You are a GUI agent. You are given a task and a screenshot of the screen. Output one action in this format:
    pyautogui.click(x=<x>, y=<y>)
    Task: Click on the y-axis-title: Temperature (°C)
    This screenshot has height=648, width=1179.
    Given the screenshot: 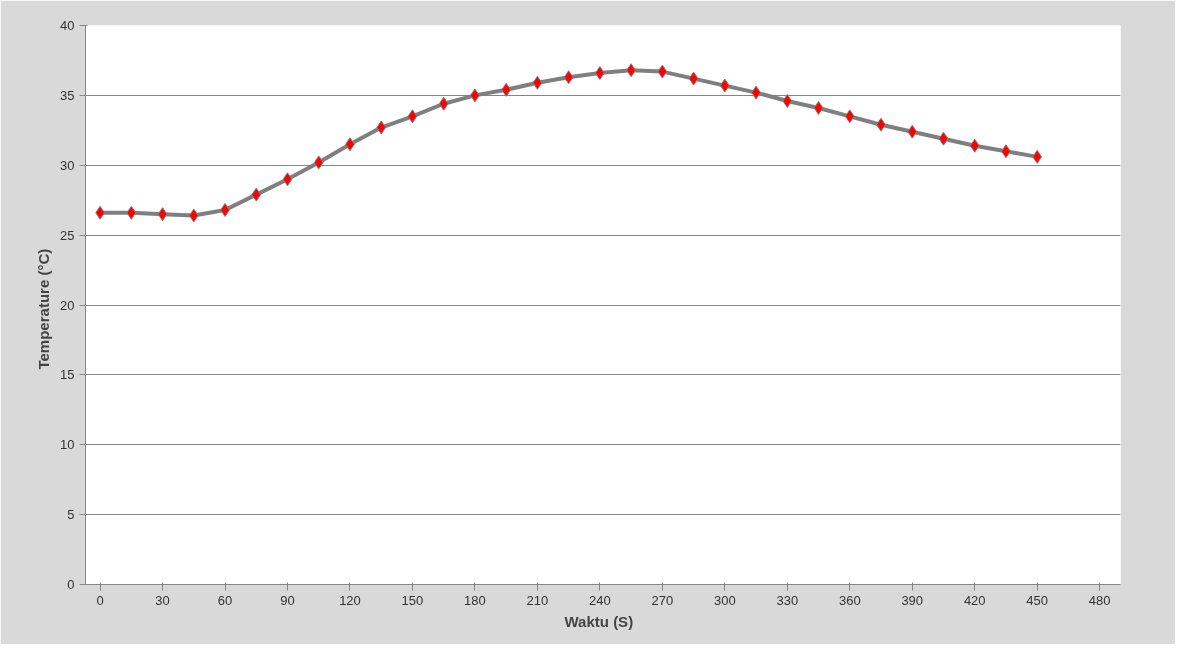 What is the action you would take?
    pyautogui.click(x=44, y=309)
    